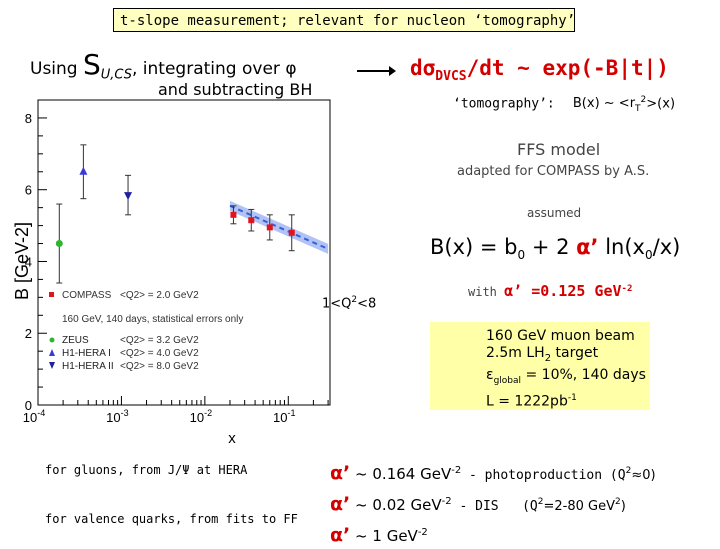  Describe the element at coordinates (34, 416) in the screenshot. I see `x-tick-label: 10⁻⁴` at that location.